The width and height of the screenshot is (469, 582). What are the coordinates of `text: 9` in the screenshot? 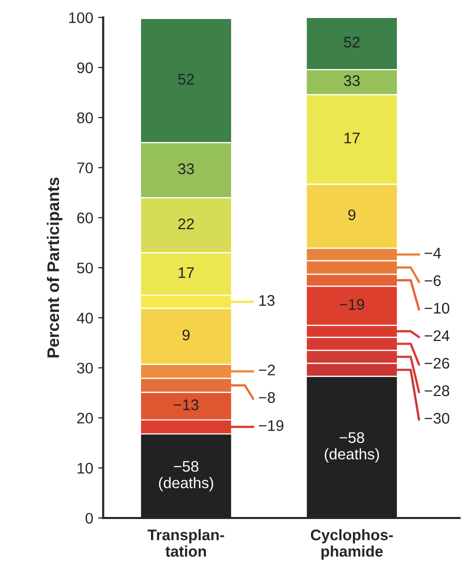 It's located at (352, 214).